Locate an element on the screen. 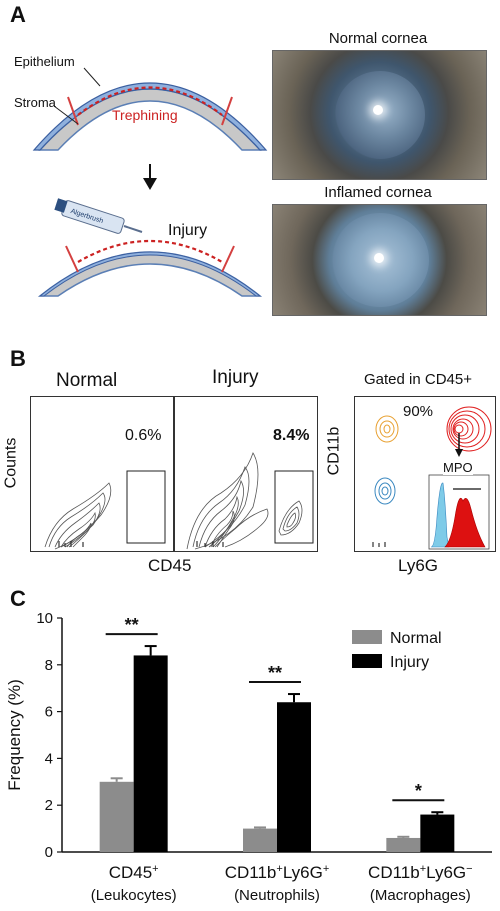 Image resolution: width=500 pixels, height=911 pixels. cd11b-axis-label-wrap: CD11b is located at coordinates (337, 455).